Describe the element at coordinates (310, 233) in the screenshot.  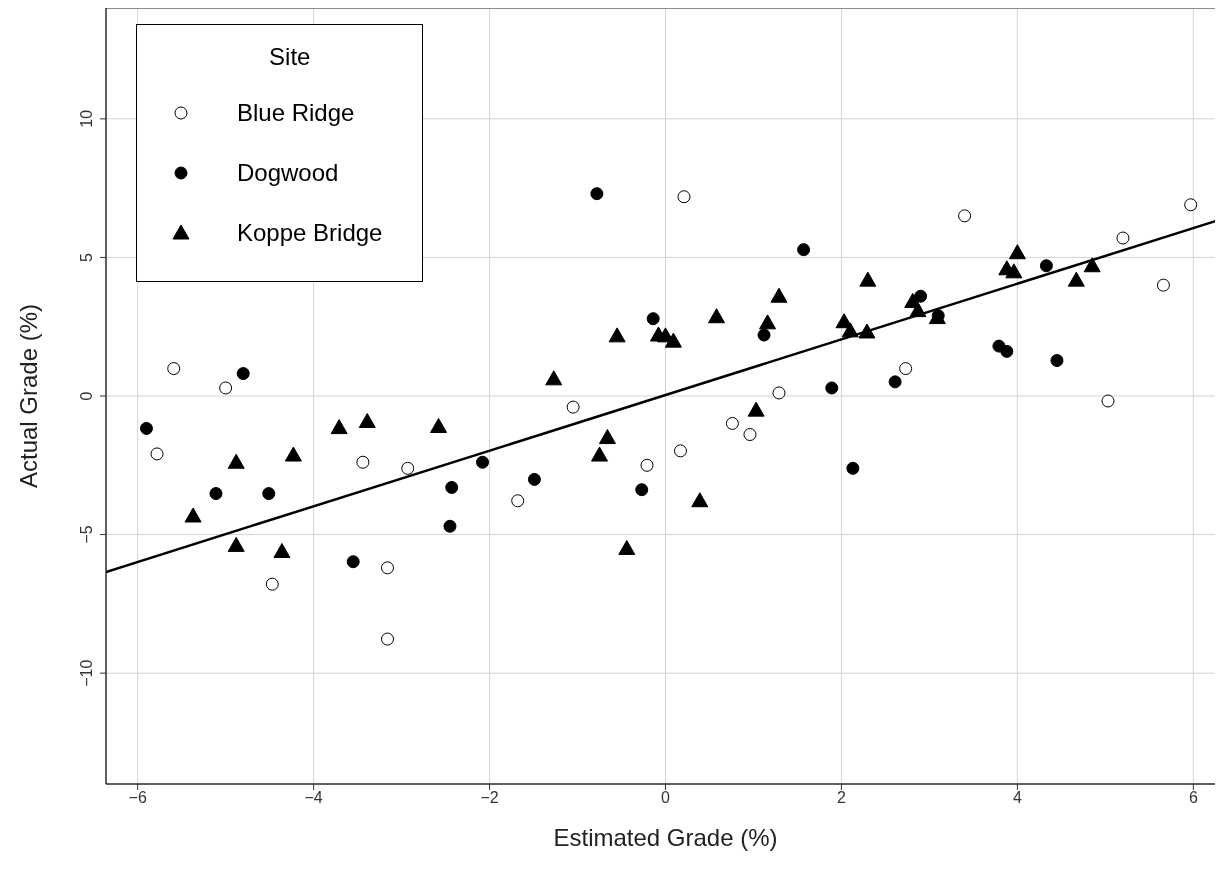
I see `legend-label: Koppe Bridge` at that location.